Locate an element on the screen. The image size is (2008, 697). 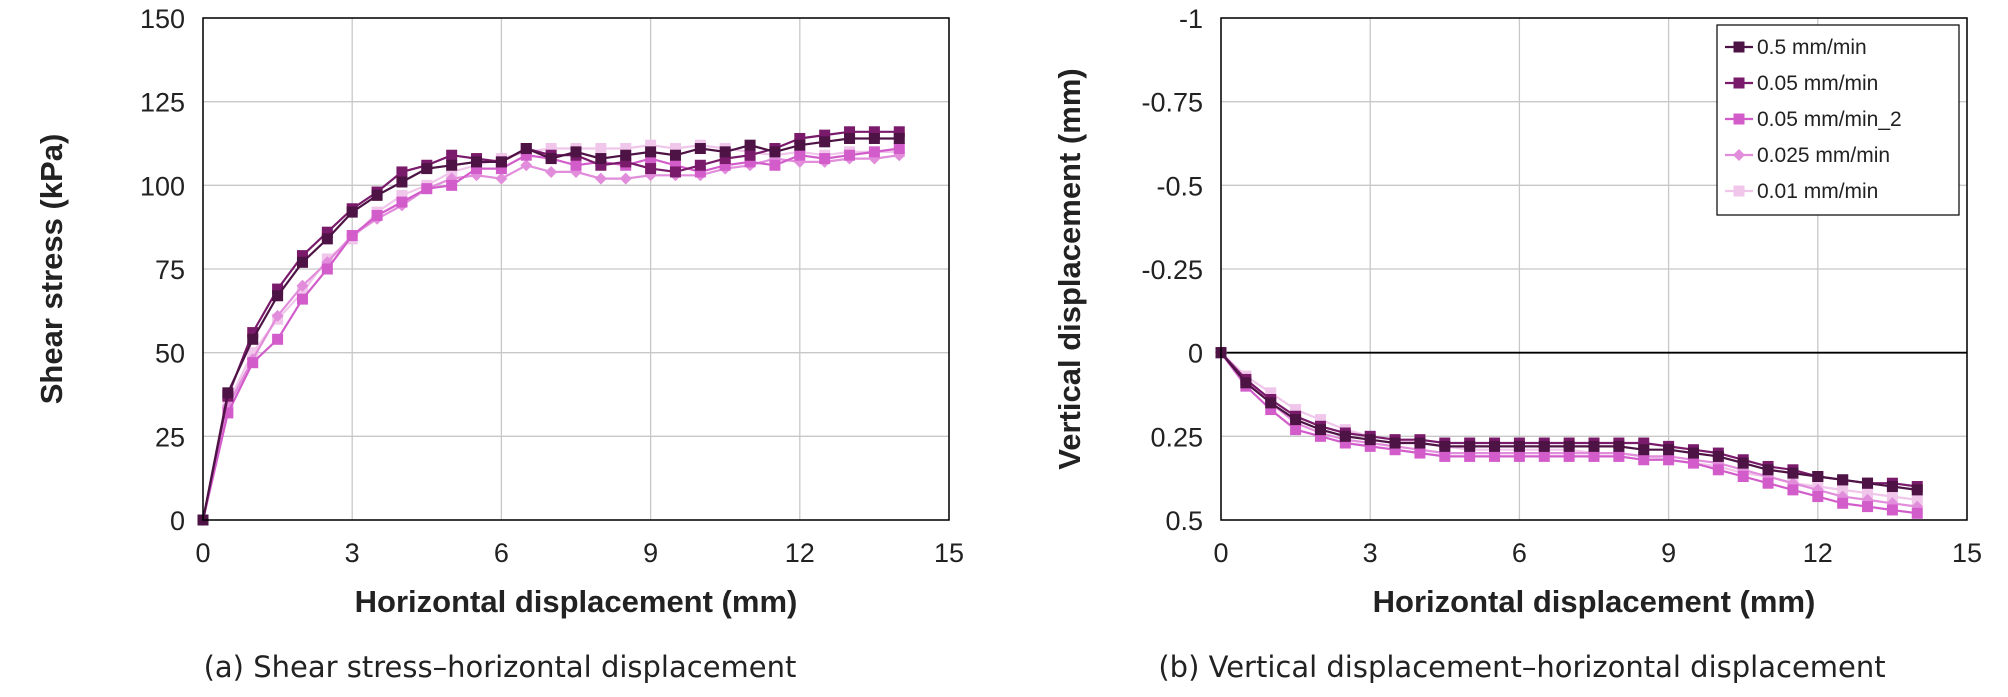
panel-b-y-axis-title: Vertical displacement (mm) is located at coordinates (1069, 268).